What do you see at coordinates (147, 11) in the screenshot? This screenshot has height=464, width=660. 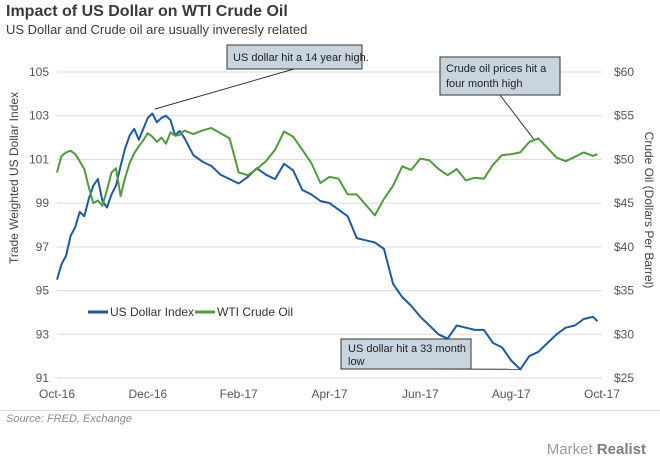 I see `chart-title: Impact of US Dollar on WTI Crude Oil` at bounding box center [147, 11].